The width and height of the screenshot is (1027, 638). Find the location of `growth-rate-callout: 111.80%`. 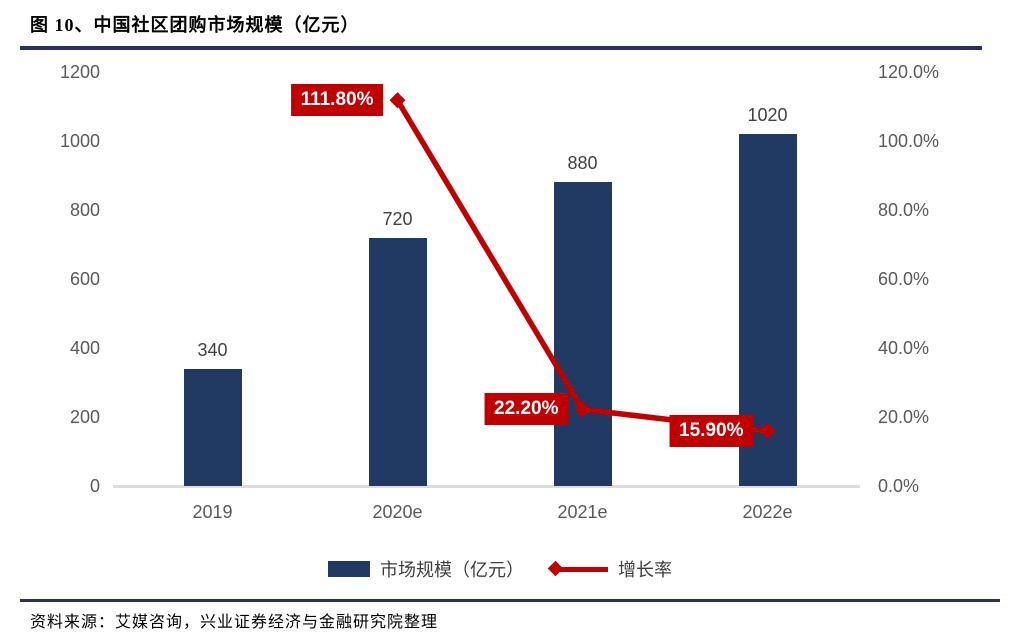

growth-rate-callout: 111.80% is located at coordinates (337, 100).